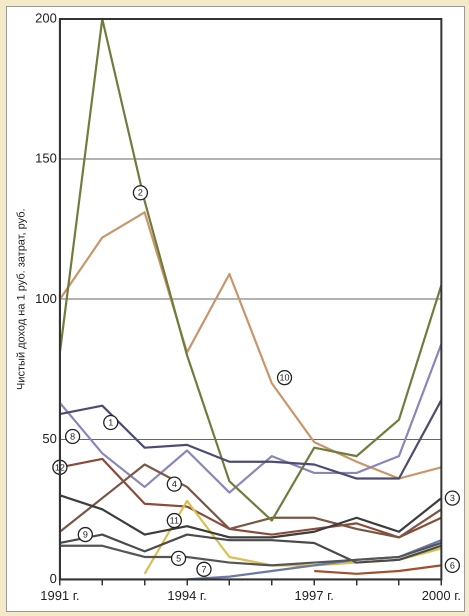 Image resolution: width=469 pixels, height=616 pixels. I want to click on y-axis-title: Чистый доход на 1 руб. затрат, руб., so click(22, 299).